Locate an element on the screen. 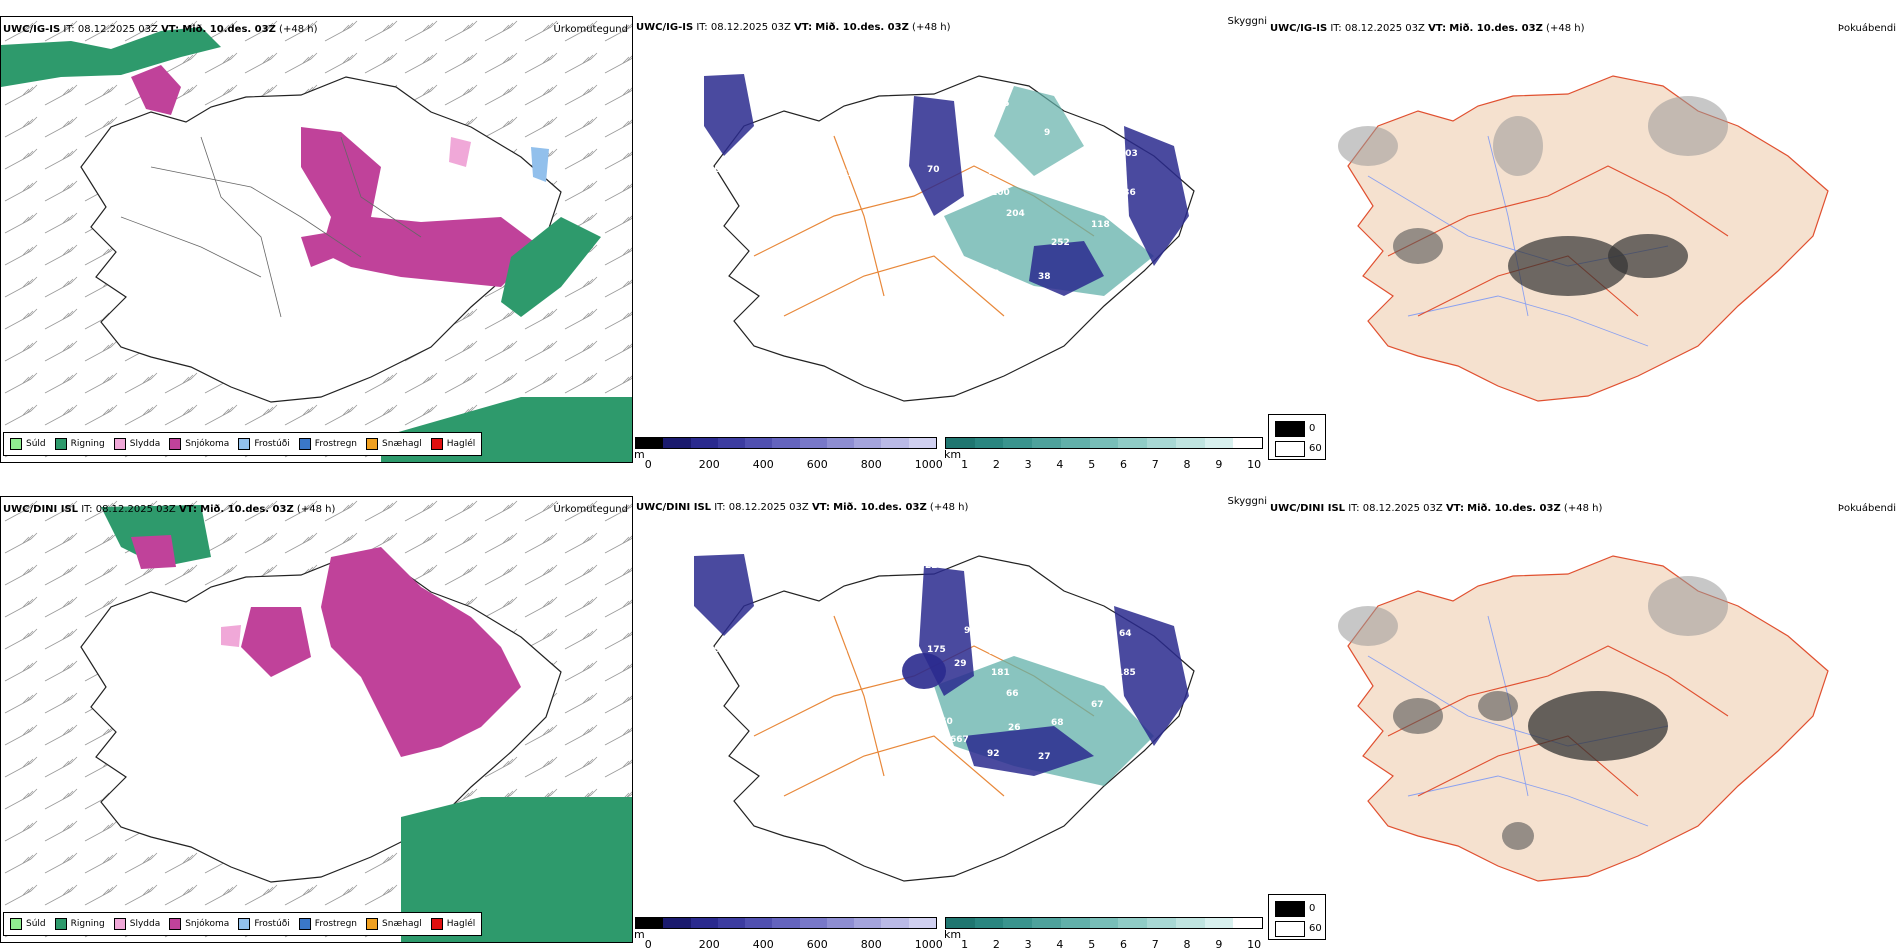 This screenshot has width=1900, height=951. snow-depth-label: 67 is located at coordinates (1097, 705).